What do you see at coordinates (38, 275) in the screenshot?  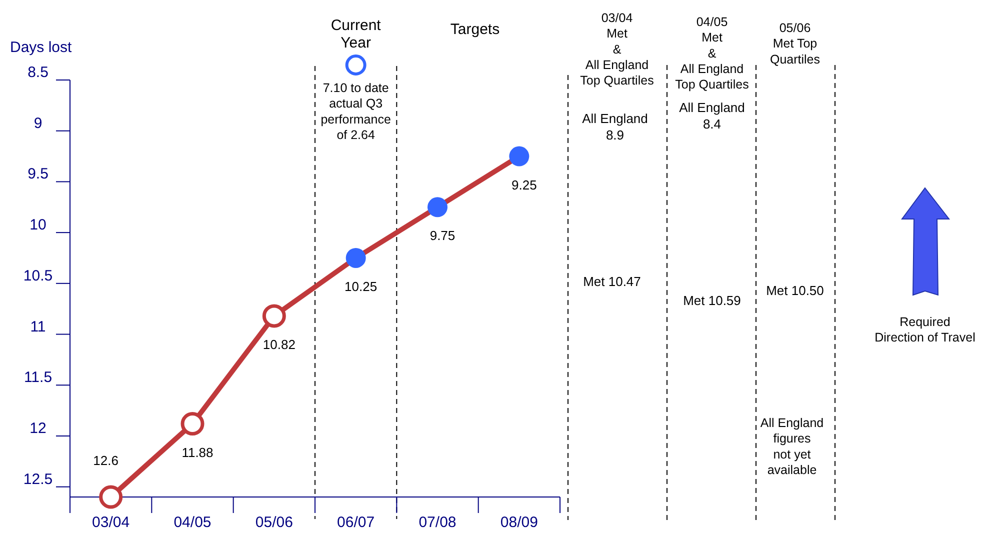 I see `y-tick-label: 10.5` at bounding box center [38, 275].